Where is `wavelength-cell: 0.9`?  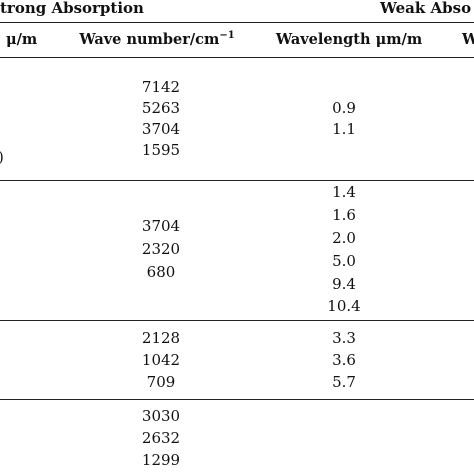 wavelength-cell: 0.9 is located at coordinates (344, 108).